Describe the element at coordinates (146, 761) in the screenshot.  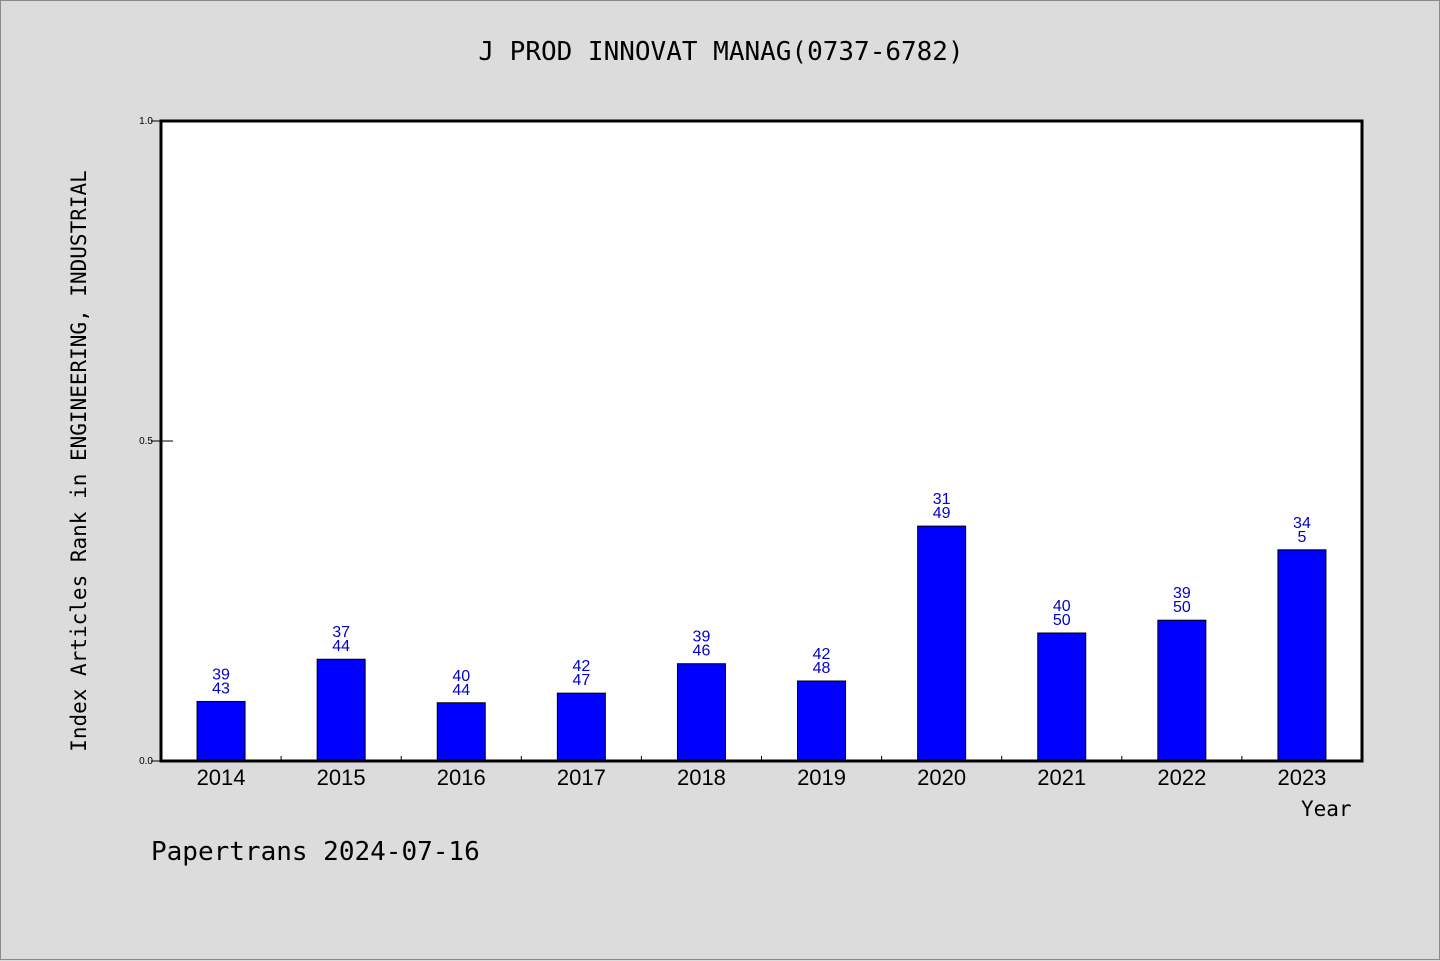
I see `y-tick-label: 0.0` at that location.